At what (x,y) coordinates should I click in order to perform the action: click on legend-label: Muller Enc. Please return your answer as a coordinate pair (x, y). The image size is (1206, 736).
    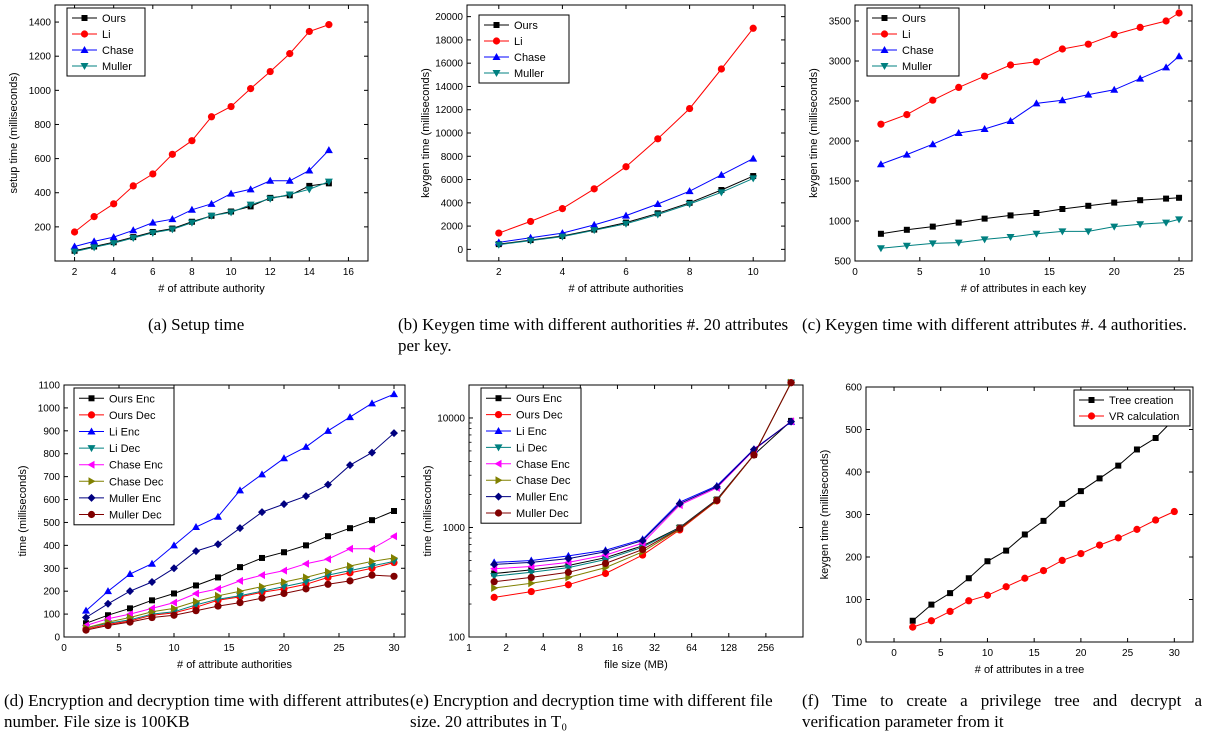
    Looking at the image, I should click on (135, 499).